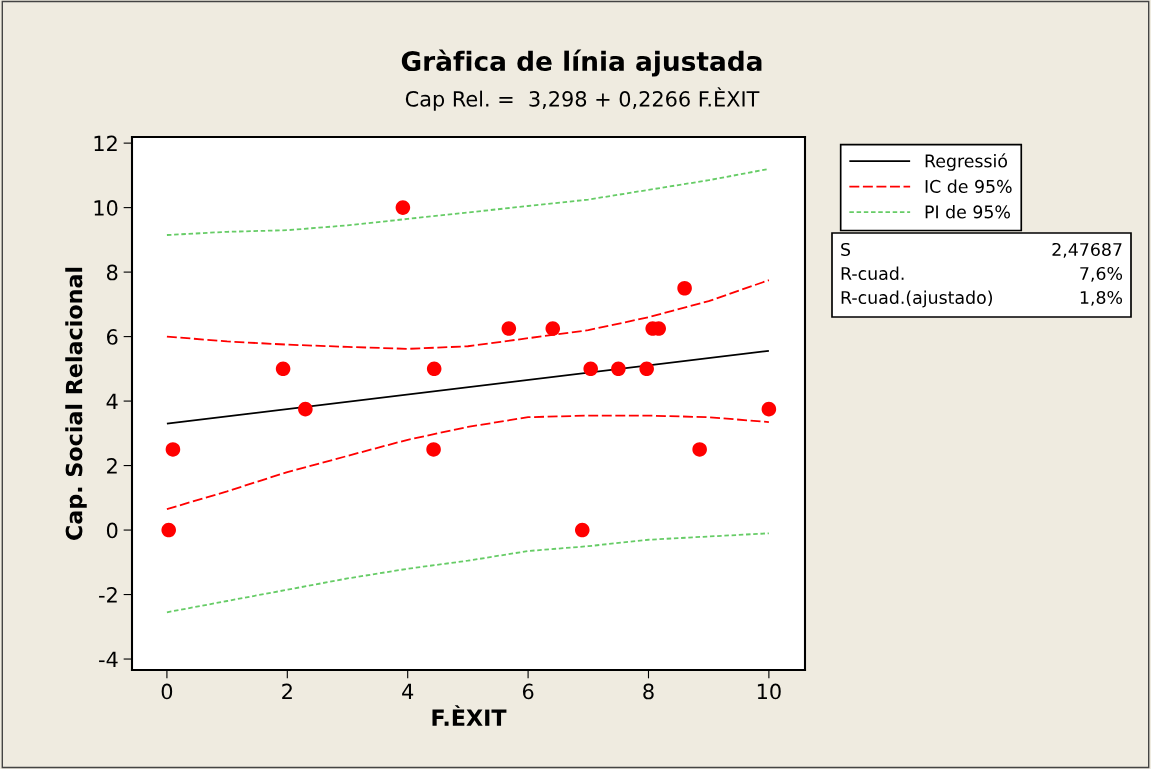  I want to click on x-tick-label: 4, so click(408, 691).